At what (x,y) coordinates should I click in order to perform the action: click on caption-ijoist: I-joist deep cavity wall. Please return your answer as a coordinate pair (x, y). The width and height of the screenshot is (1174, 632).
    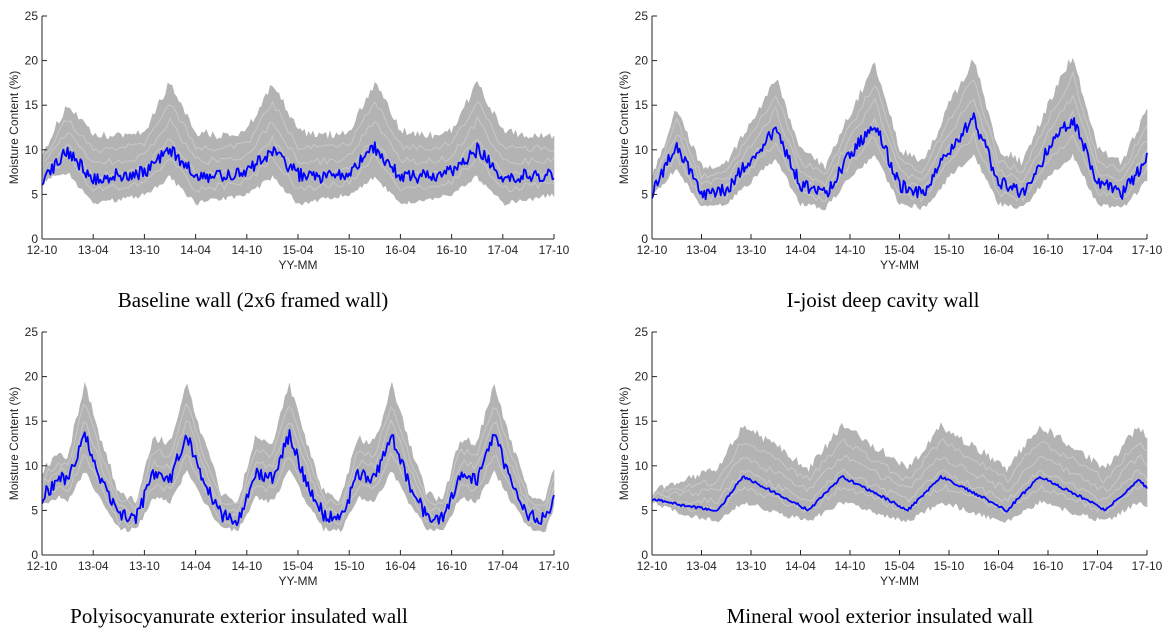
    Looking at the image, I should click on (883, 300).